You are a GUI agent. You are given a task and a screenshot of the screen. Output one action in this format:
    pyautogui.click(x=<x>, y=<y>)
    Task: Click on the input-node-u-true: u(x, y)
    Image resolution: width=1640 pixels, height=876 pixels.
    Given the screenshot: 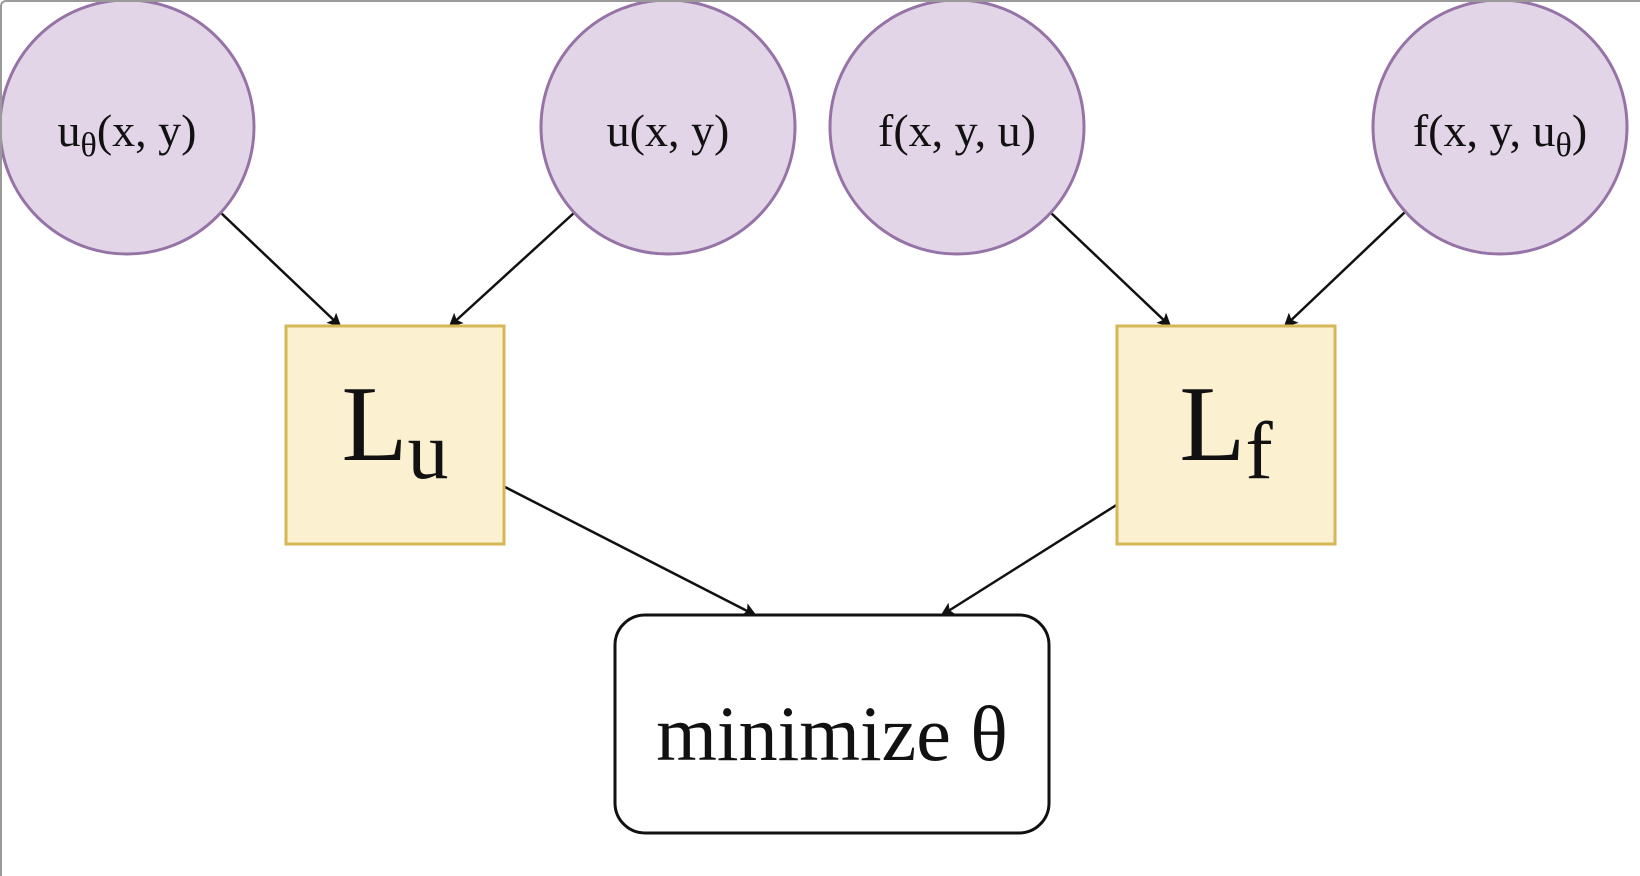 What is the action you would take?
    pyautogui.click(x=668, y=128)
    